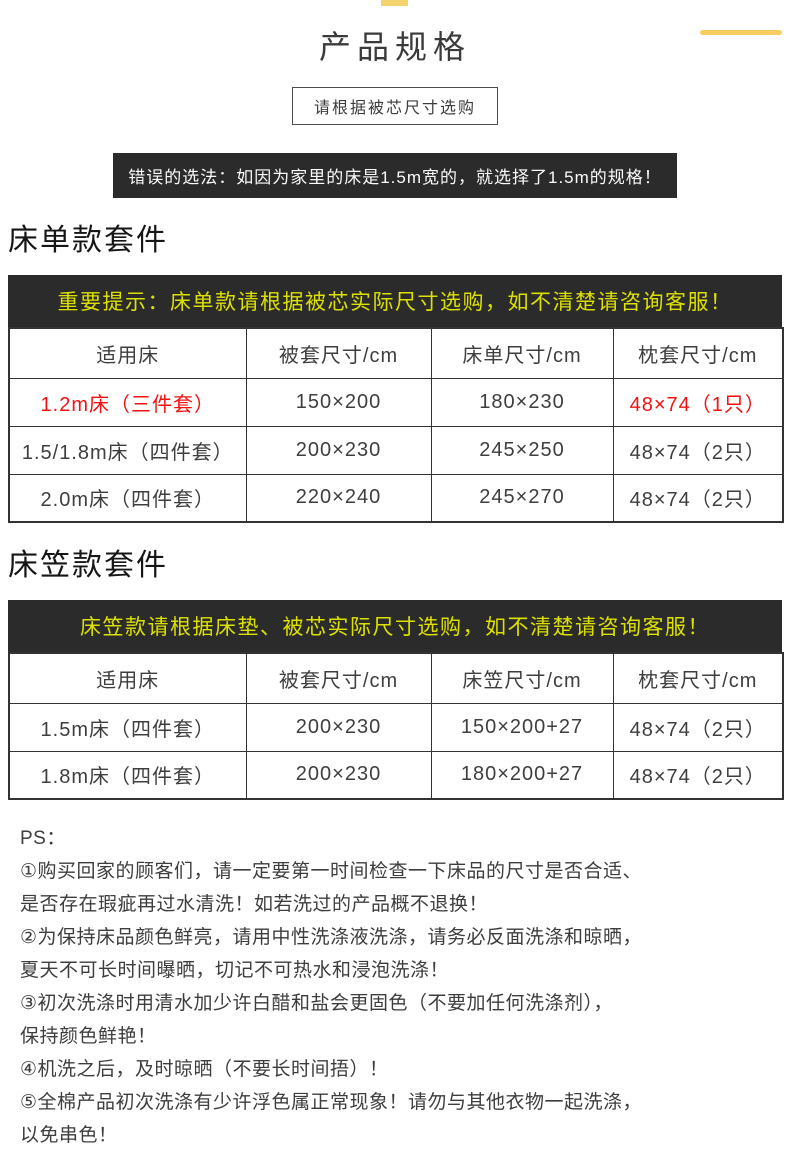  Describe the element at coordinates (127, 450) in the screenshot. I see `table-cell: 1.5/1.8m床（四件套）` at that location.